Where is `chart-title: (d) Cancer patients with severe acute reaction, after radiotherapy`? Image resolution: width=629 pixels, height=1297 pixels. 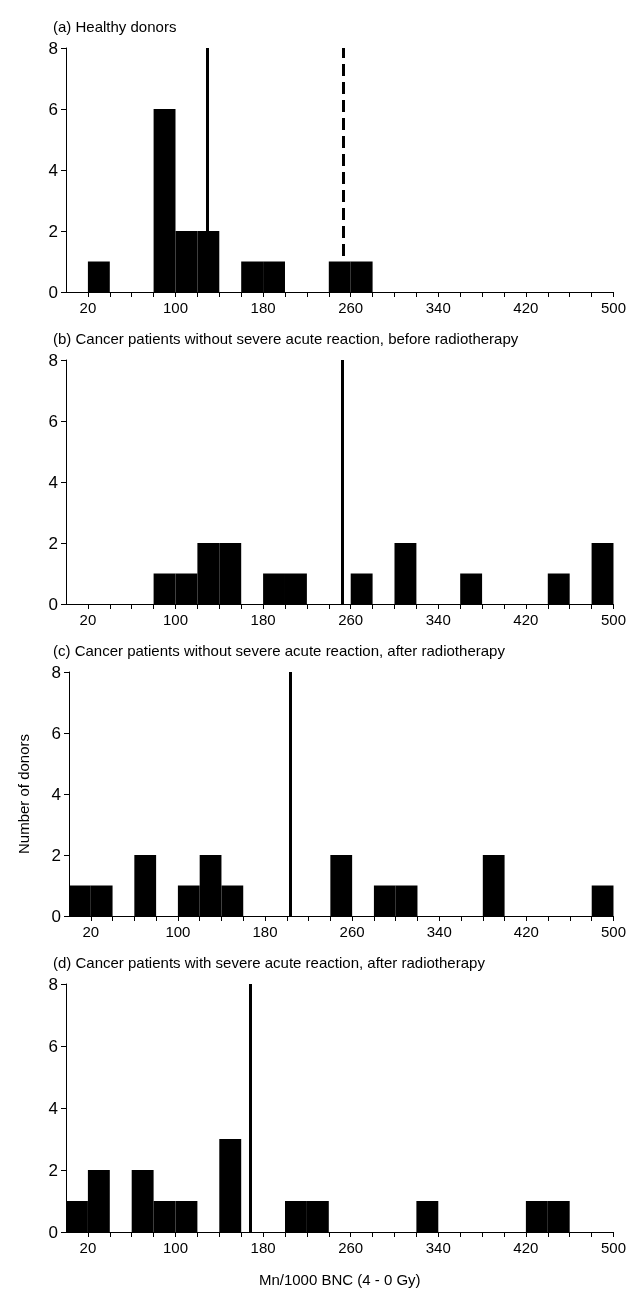
chart-title: (d) Cancer patients with severe acute reaction, after radiotherapy is located at coordinates (269, 962).